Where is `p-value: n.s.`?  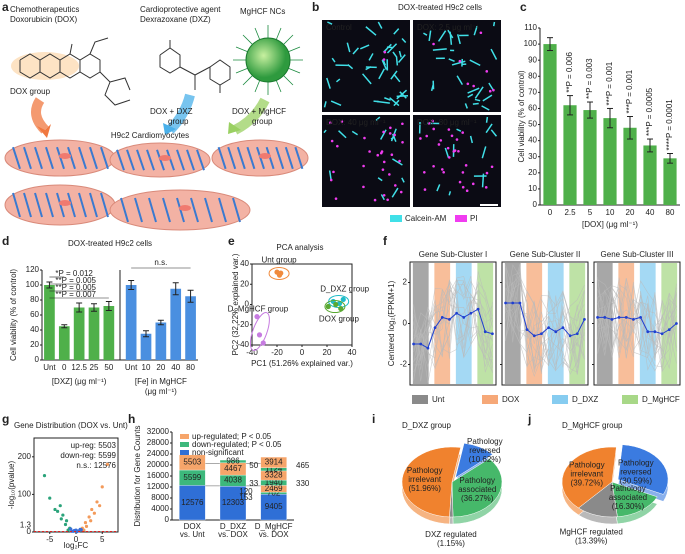 p-value: n.s. is located at coordinates (160, 262).